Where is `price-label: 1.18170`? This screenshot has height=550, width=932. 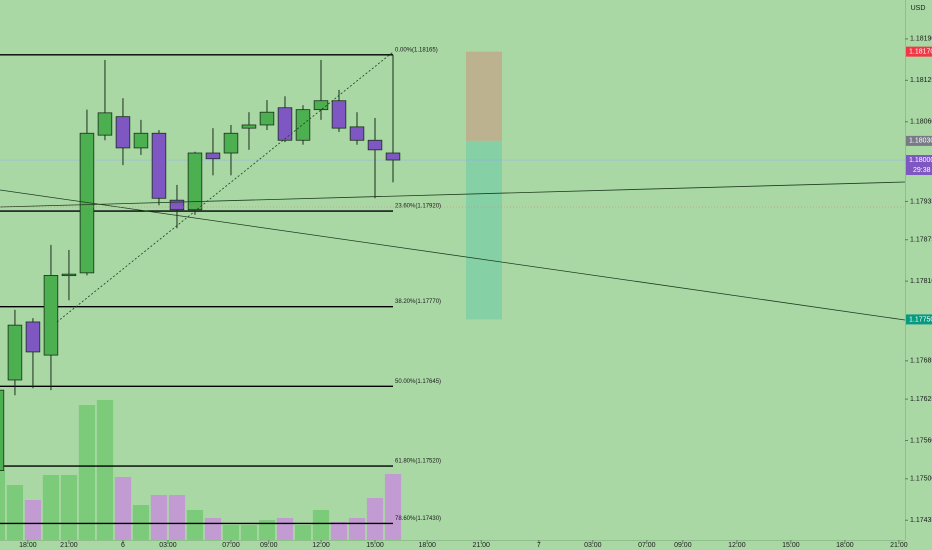
price-label: 1.18170 is located at coordinates (920, 51).